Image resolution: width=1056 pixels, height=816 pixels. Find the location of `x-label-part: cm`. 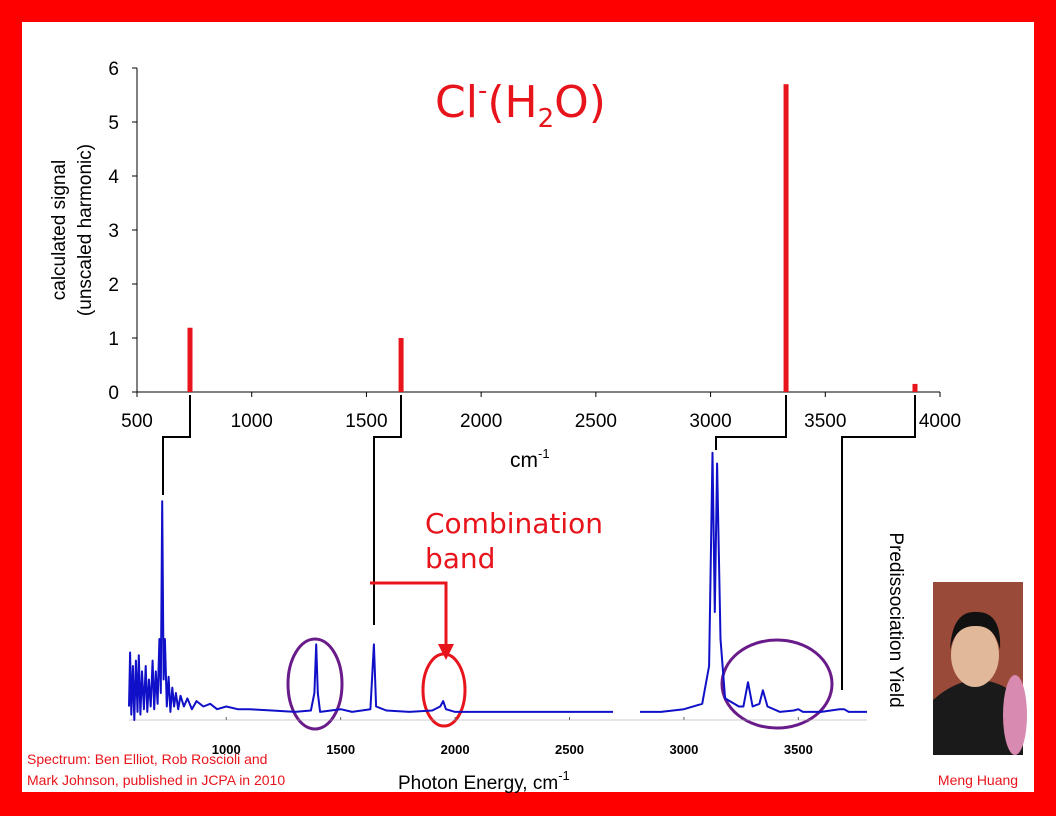

x-label-part: cm is located at coordinates (524, 460).